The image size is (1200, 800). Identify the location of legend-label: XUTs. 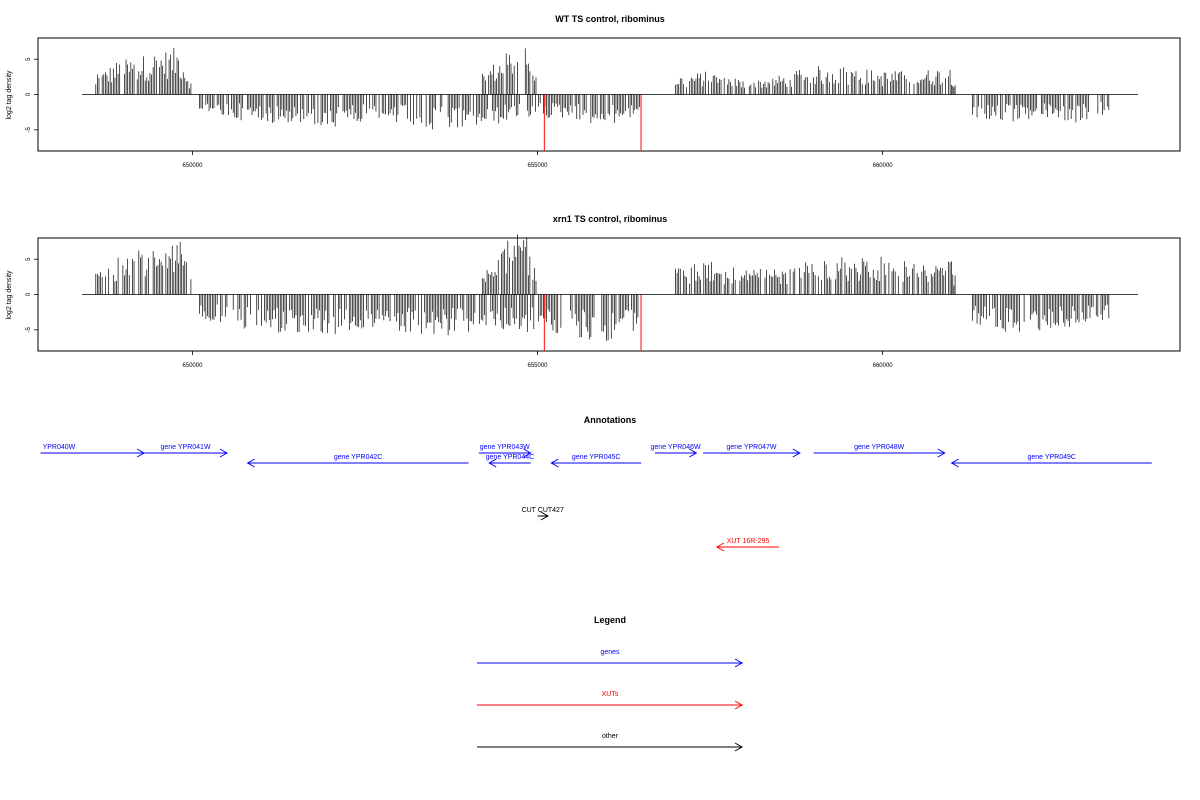
(610, 694).